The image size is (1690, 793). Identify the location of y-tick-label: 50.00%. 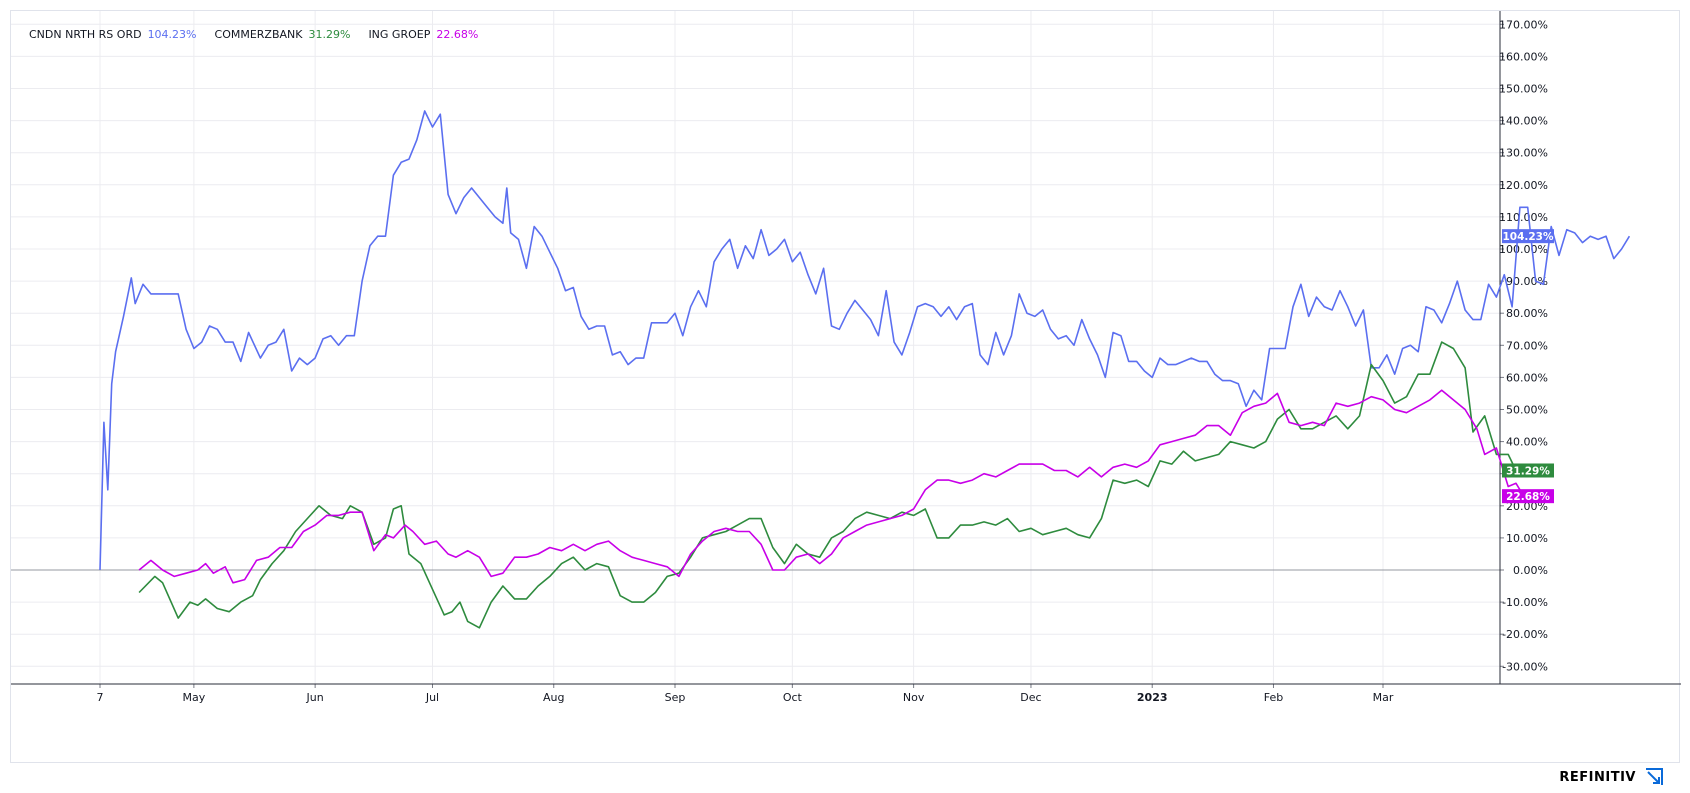
(1527, 410).